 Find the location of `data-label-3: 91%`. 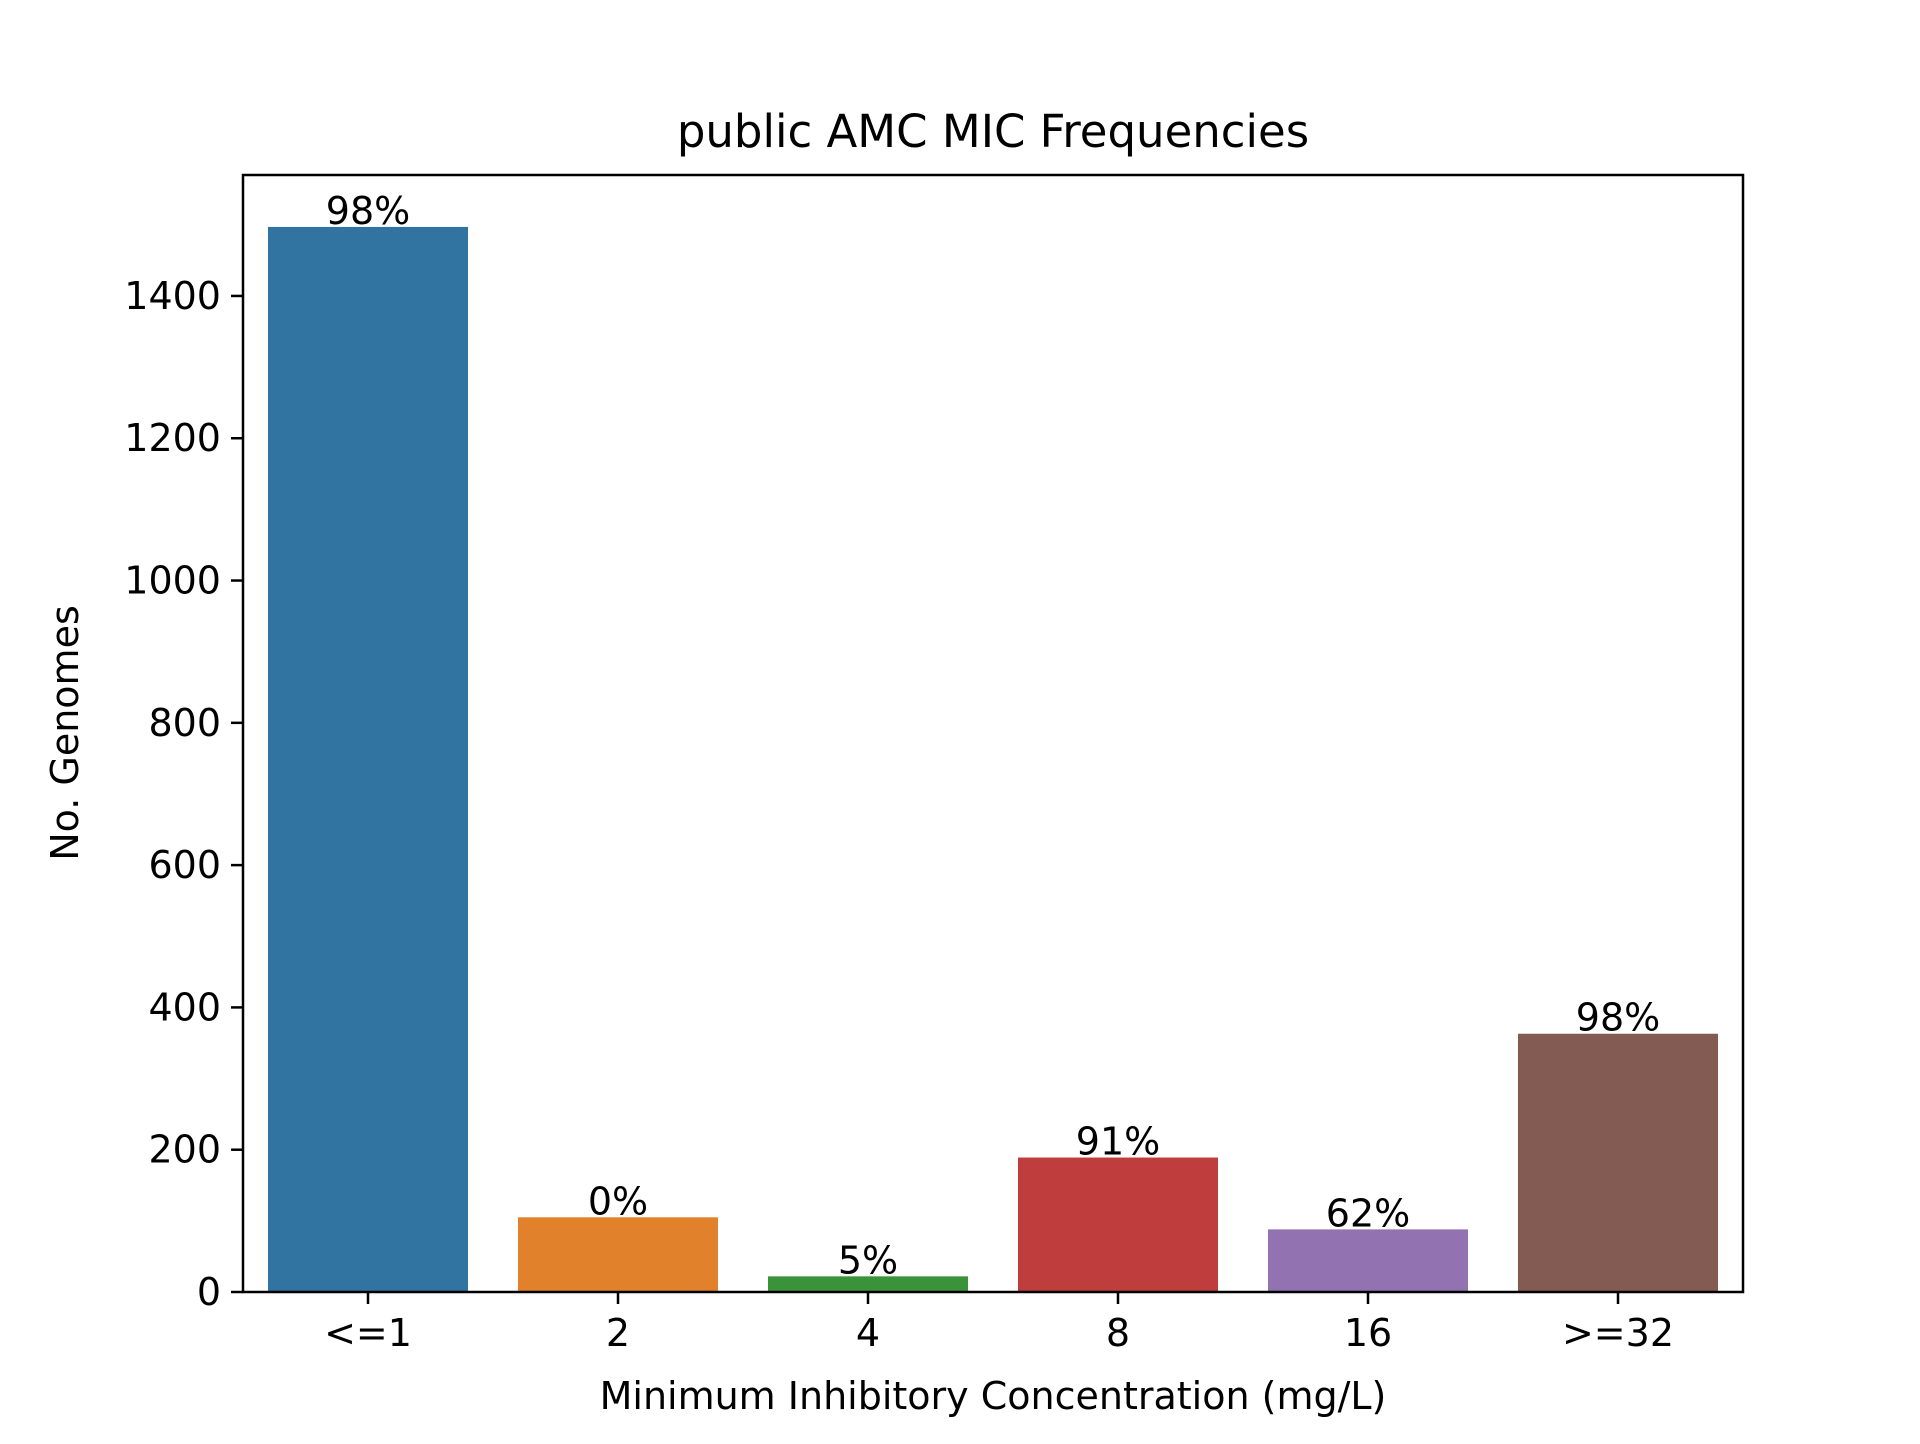

data-label-3: 91% is located at coordinates (1118, 1142).